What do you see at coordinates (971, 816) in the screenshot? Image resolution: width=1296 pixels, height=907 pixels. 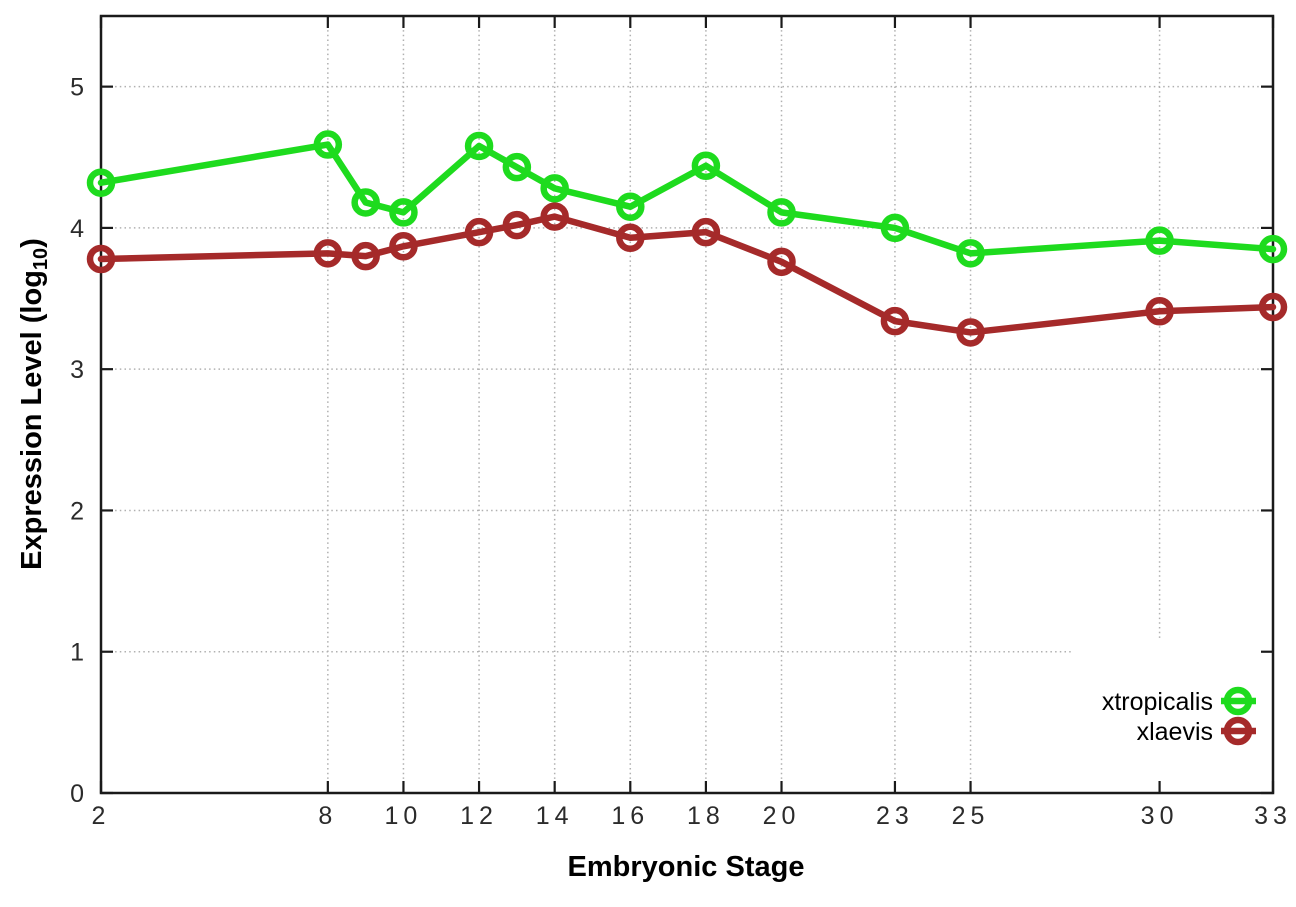 I see `x-tick-label: 25` at bounding box center [971, 816].